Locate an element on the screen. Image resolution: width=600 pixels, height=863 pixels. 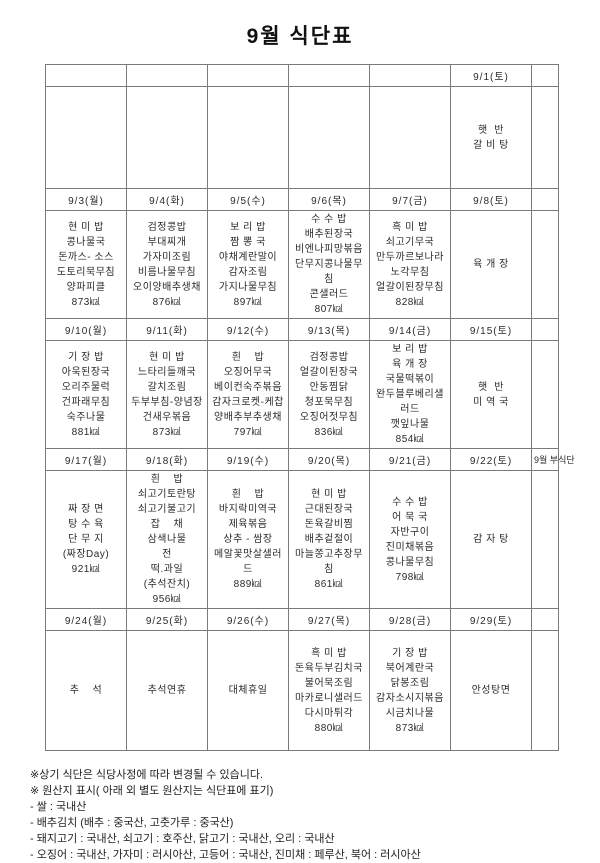
side-note: 9월 부식단 is located at coordinates (553, 459).